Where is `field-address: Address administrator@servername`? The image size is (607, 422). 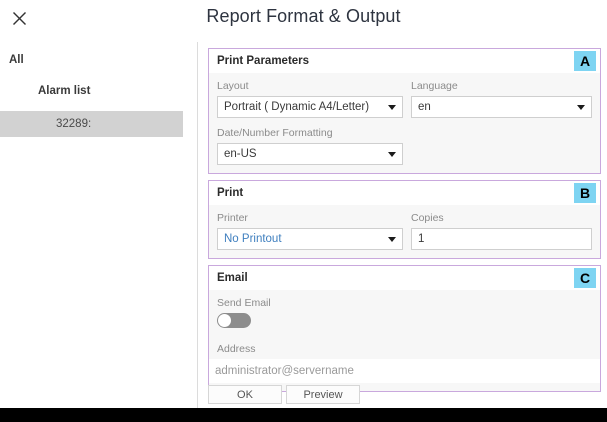 field-address: Address administrator@servername is located at coordinates (404, 362).